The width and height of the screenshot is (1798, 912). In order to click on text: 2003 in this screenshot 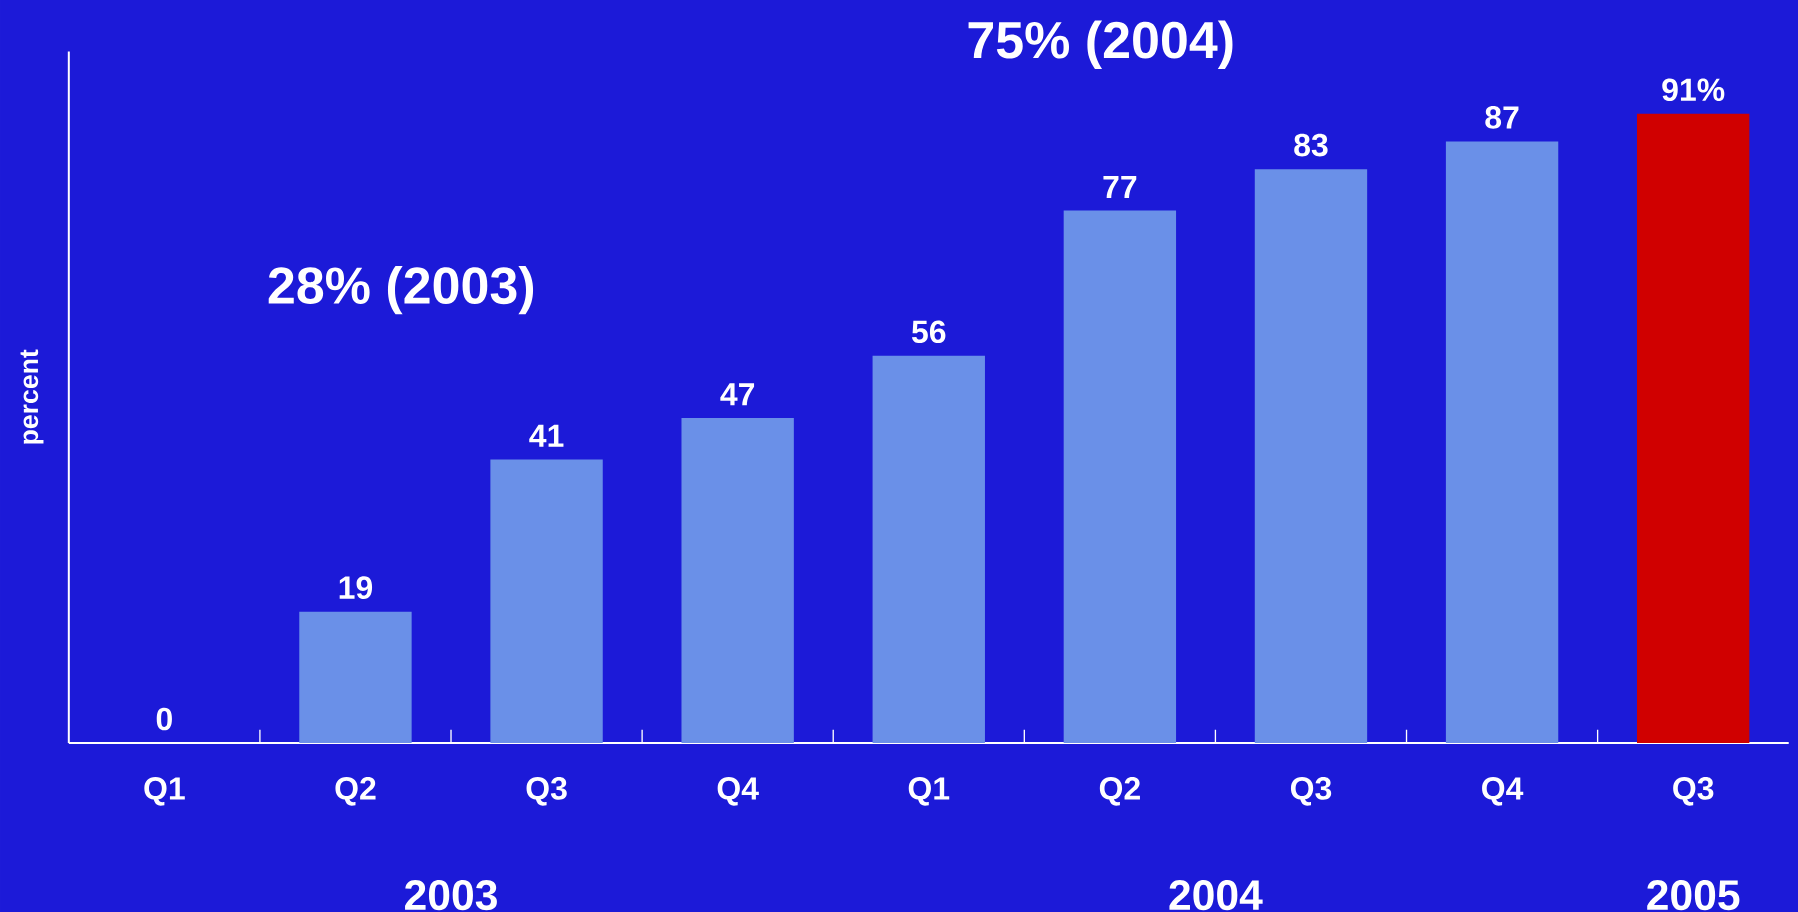, I will do `click(451, 895)`.